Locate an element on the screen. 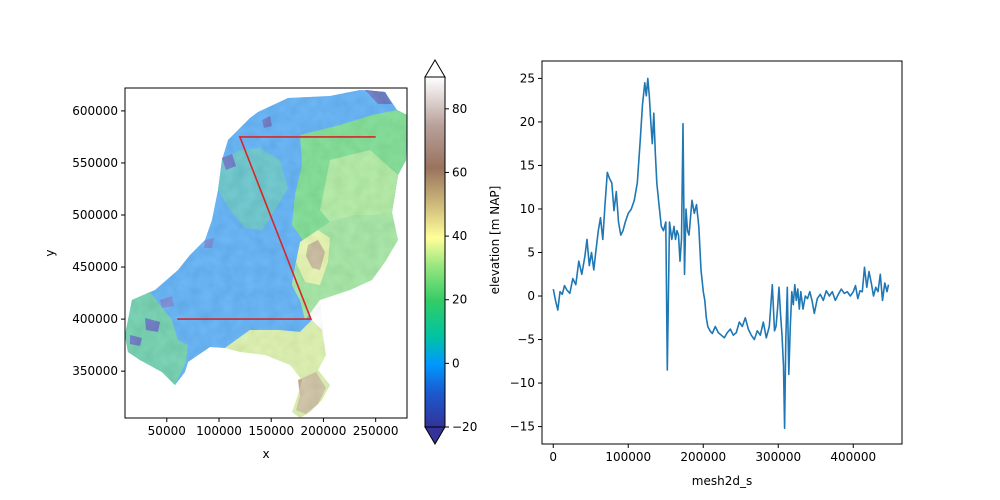 The width and height of the screenshot is (1000, 500). map-y-tick-label: 450000 is located at coordinates (95, 267).